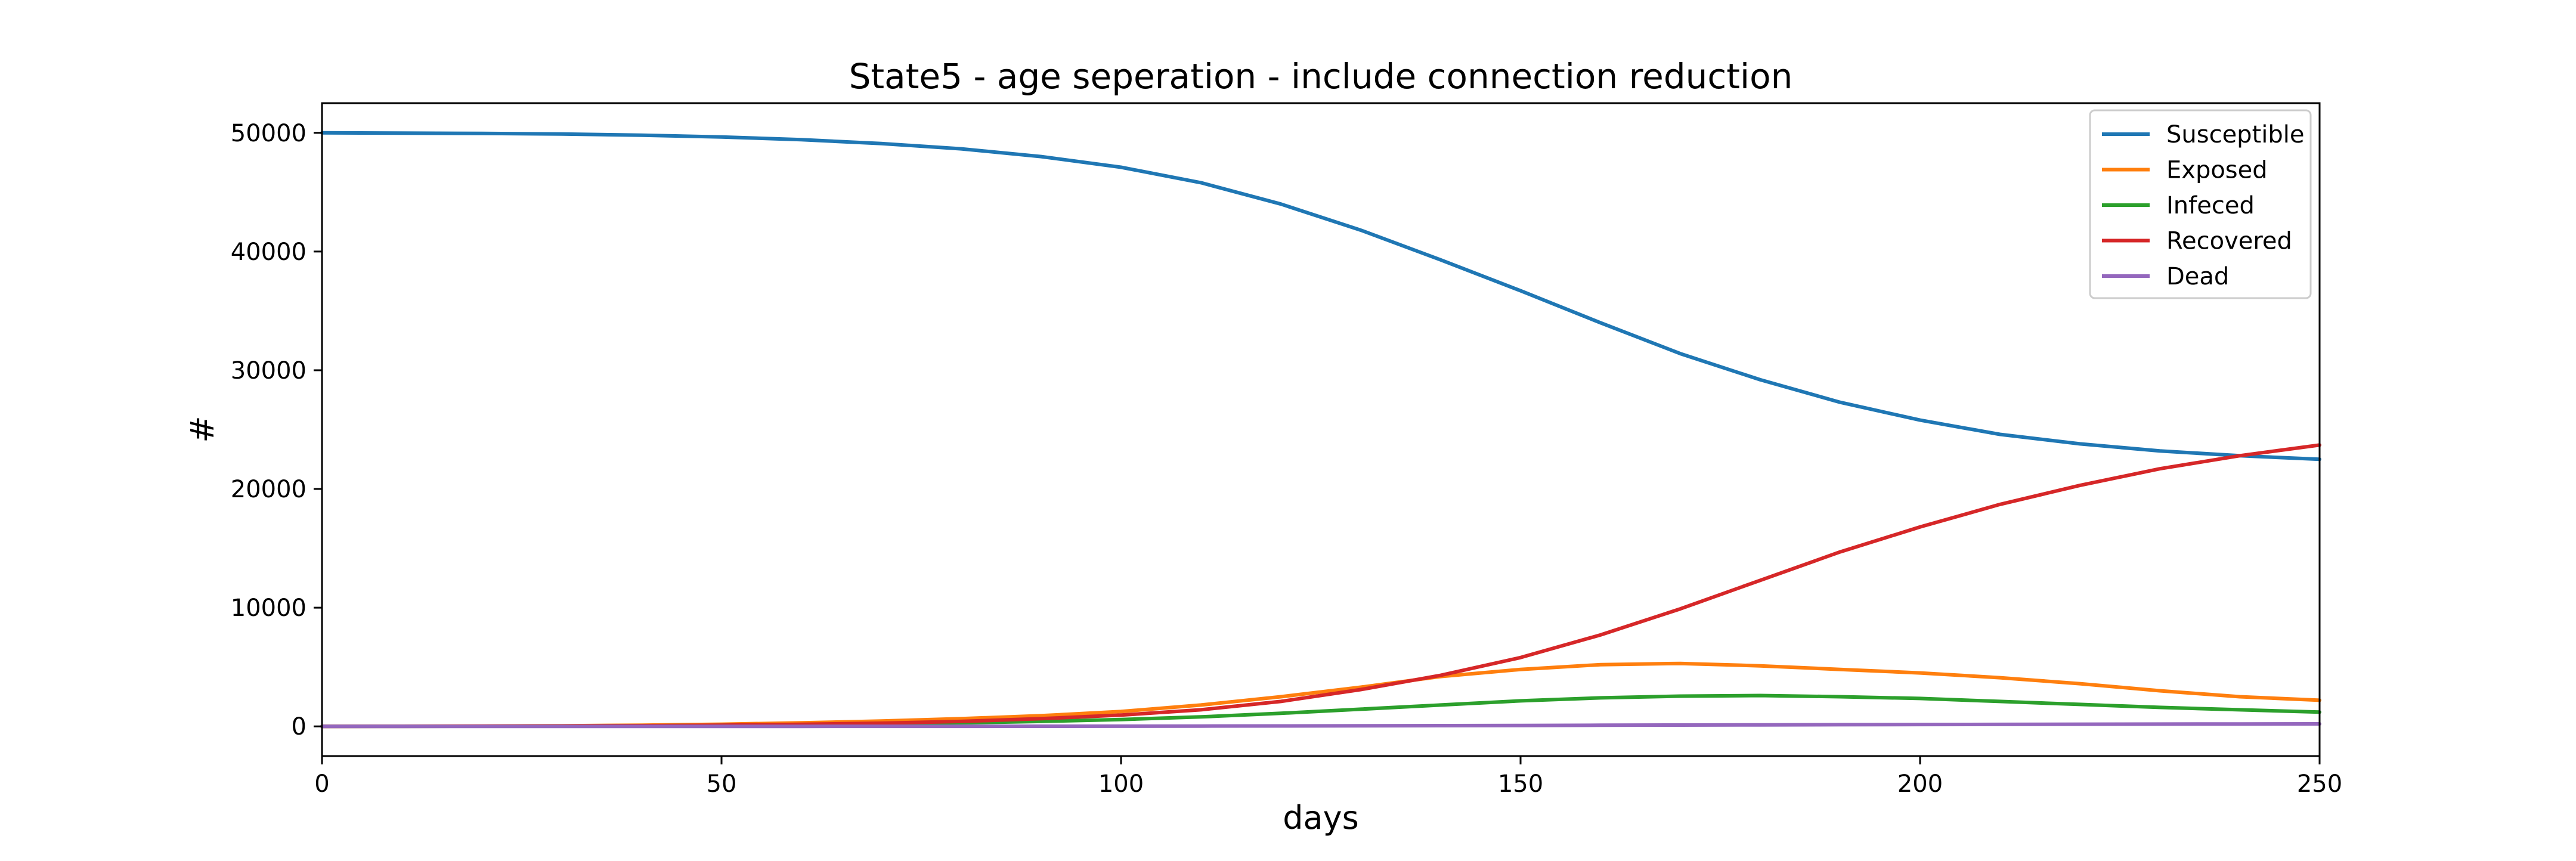 Image resolution: width=2576 pixels, height=861 pixels. I want to click on legend-box, so click(2200, 204).